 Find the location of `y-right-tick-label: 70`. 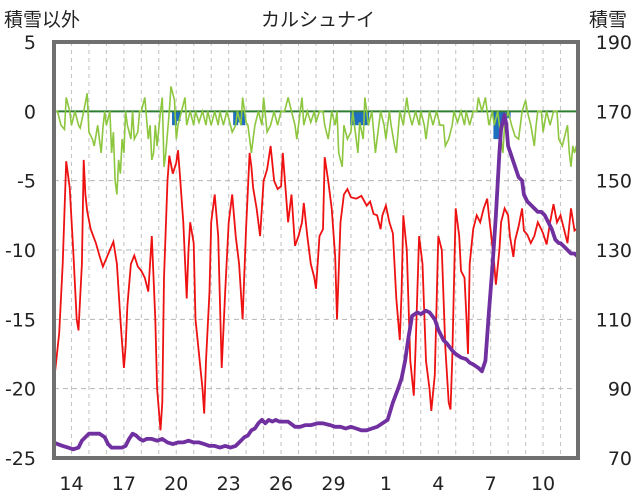

y-right-tick-label: 70 is located at coordinates (620, 459).